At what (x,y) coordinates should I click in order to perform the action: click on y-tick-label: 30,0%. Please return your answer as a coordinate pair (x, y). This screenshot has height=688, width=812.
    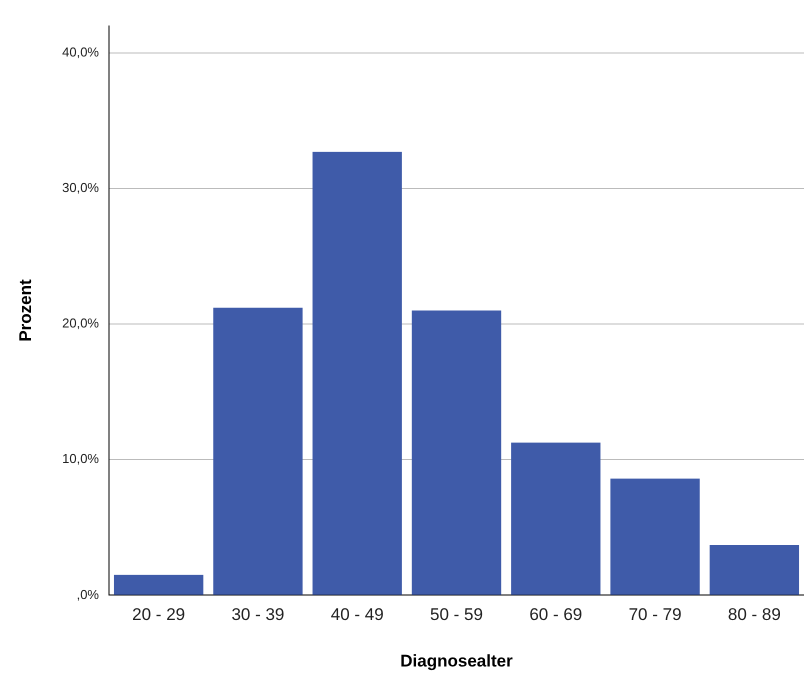
    Looking at the image, I should click on (81, 188).